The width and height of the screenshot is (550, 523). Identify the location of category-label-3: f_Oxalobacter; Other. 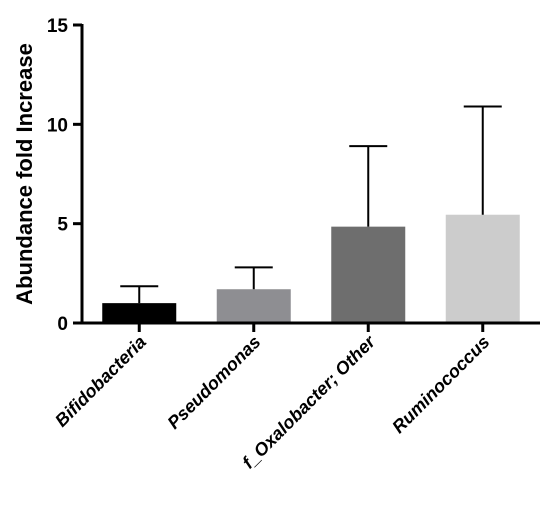
(308, 401).